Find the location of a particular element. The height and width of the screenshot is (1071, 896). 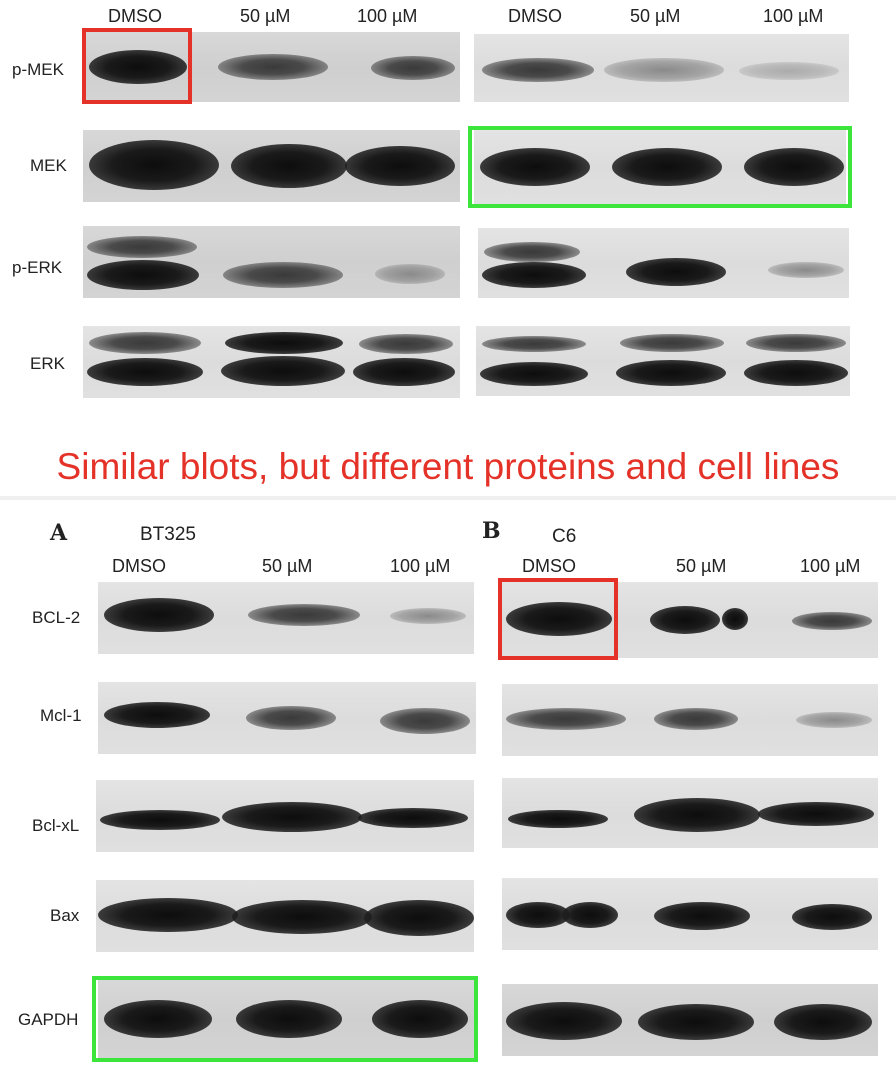

row-label-bcl-2: BCL-2 is located at coordinates (56, 617).